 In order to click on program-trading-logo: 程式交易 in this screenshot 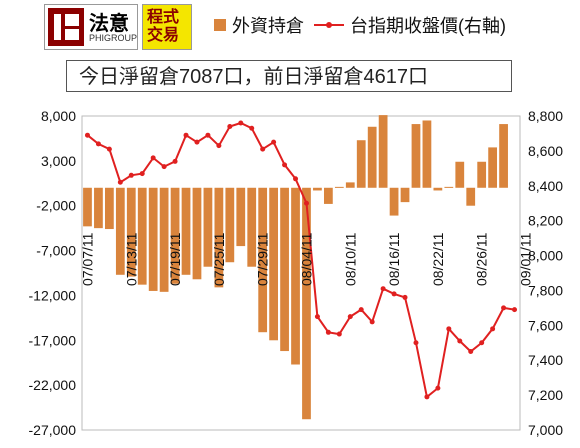, I will do `click(167, 27)`.